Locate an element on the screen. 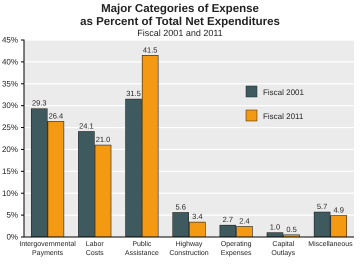 The height and width of the screenshot is (265, 360). y-tick-label: 45% is located at coordinates (10, 40).